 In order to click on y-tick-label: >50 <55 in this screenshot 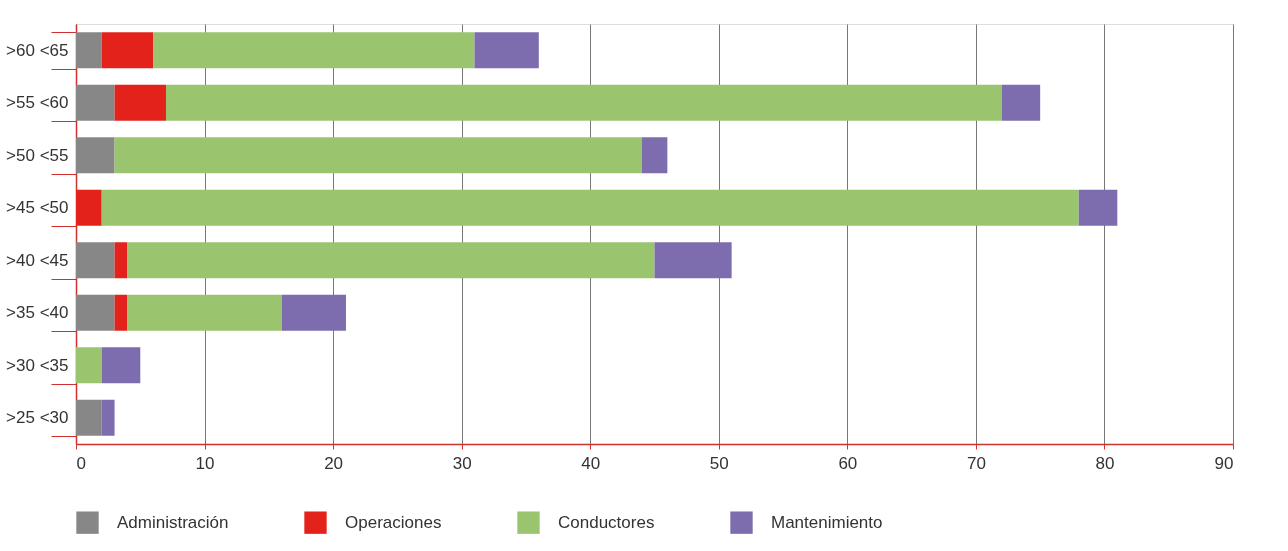, I will do `click(37, 155)`.